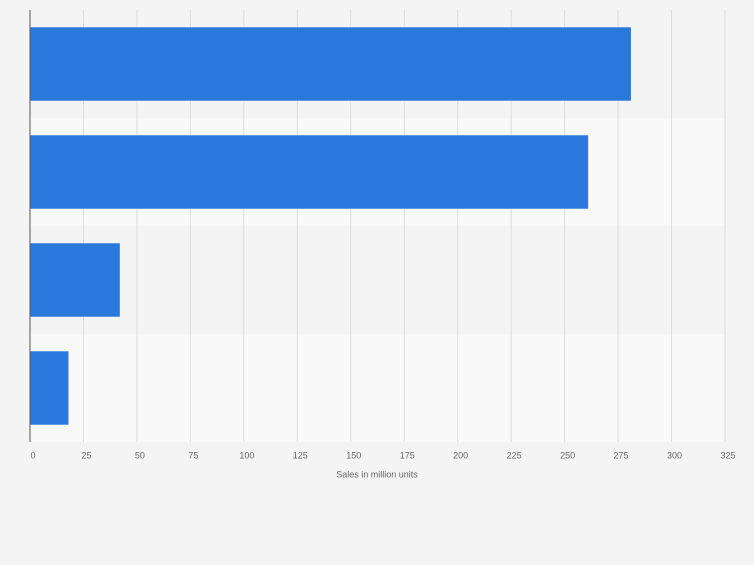 The width and height of the screenshot is (754, 565). Describe the element at coordinates (727, 455) in the screenshot. I see `x-tick-label: 325` at that location.